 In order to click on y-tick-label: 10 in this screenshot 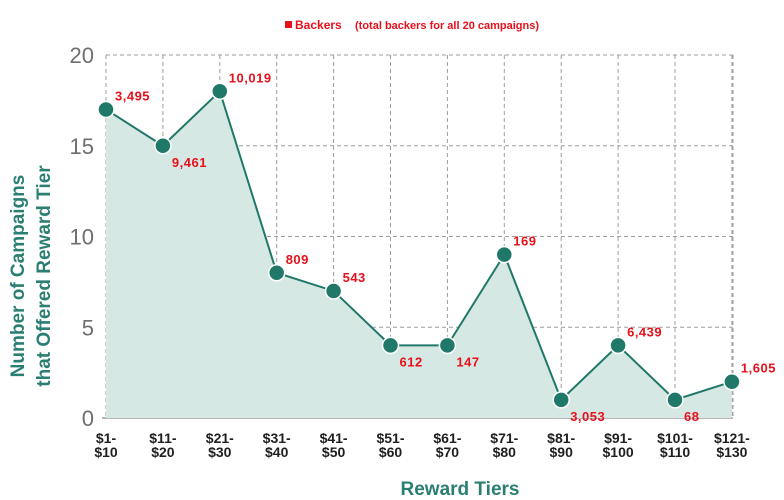, I will do `click(82, 237)`.